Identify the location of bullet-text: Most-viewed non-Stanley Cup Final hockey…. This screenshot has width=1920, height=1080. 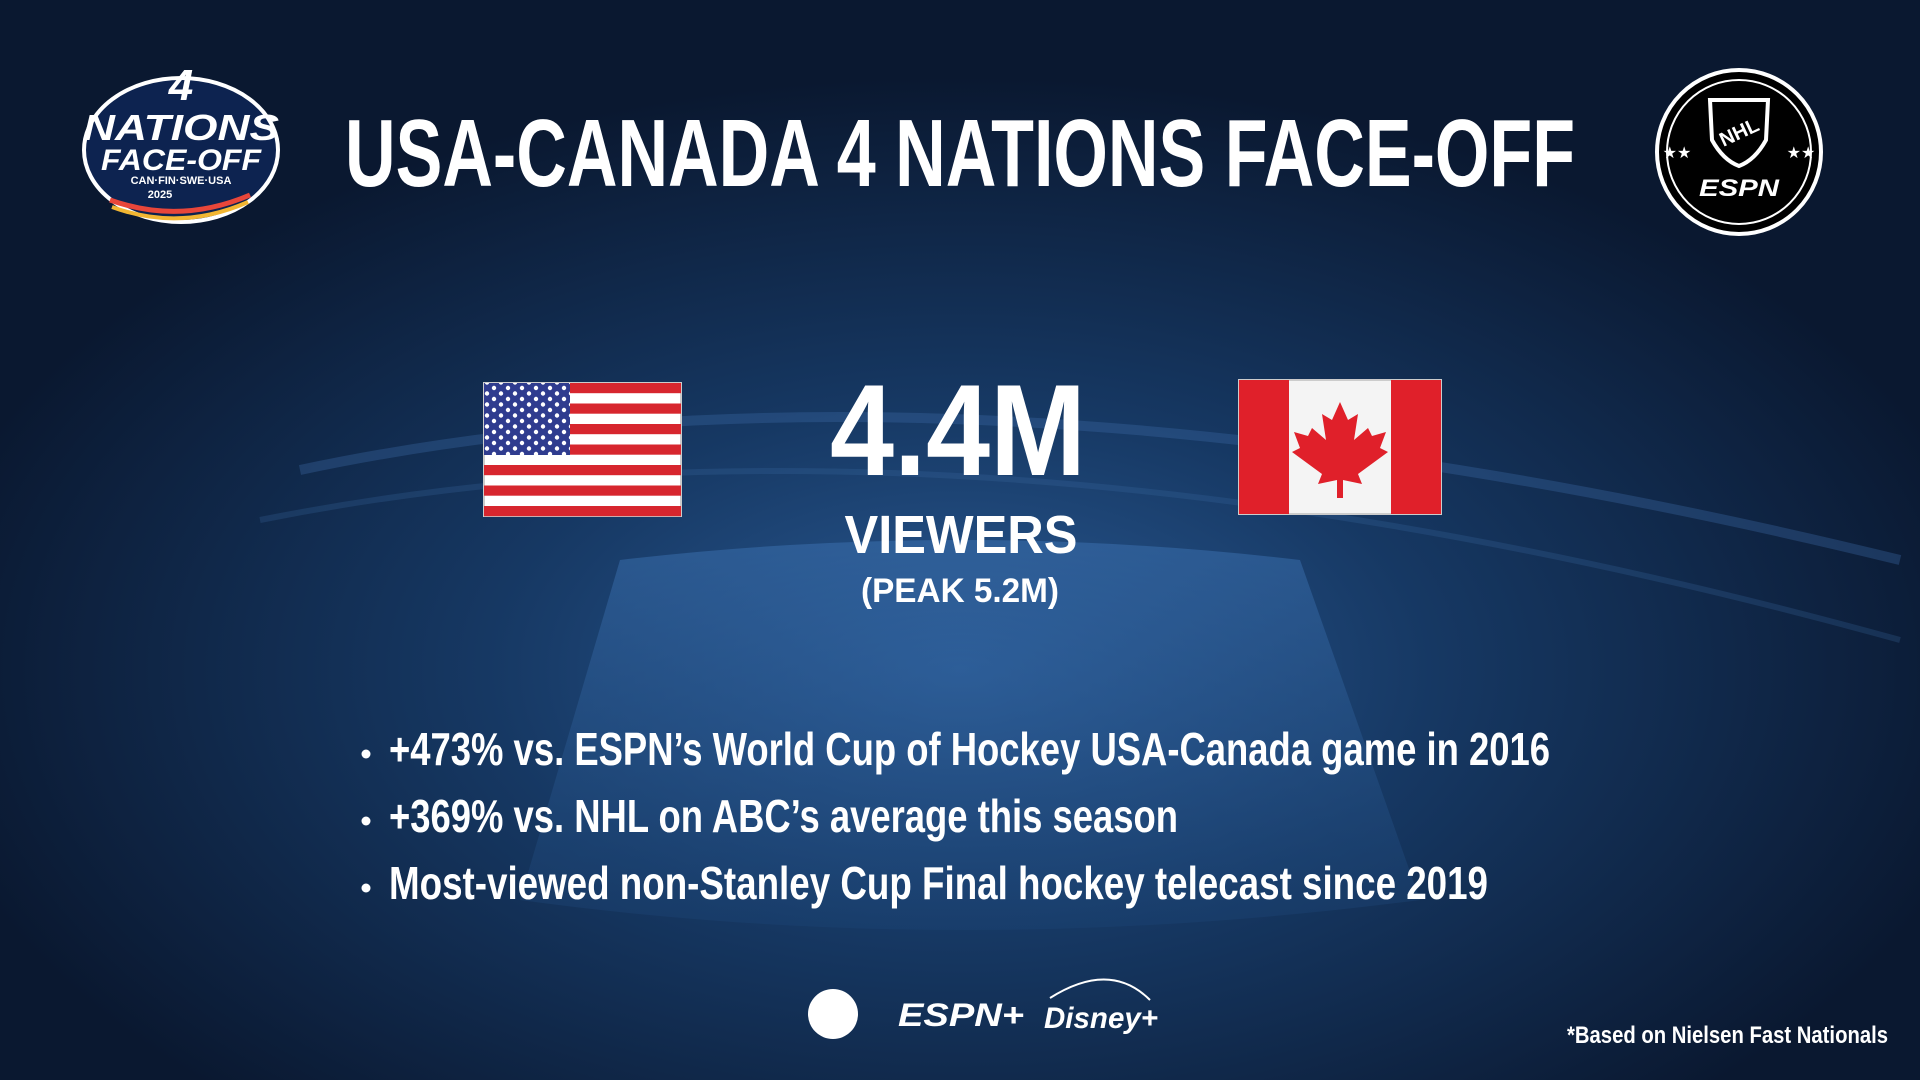
(938, 883).